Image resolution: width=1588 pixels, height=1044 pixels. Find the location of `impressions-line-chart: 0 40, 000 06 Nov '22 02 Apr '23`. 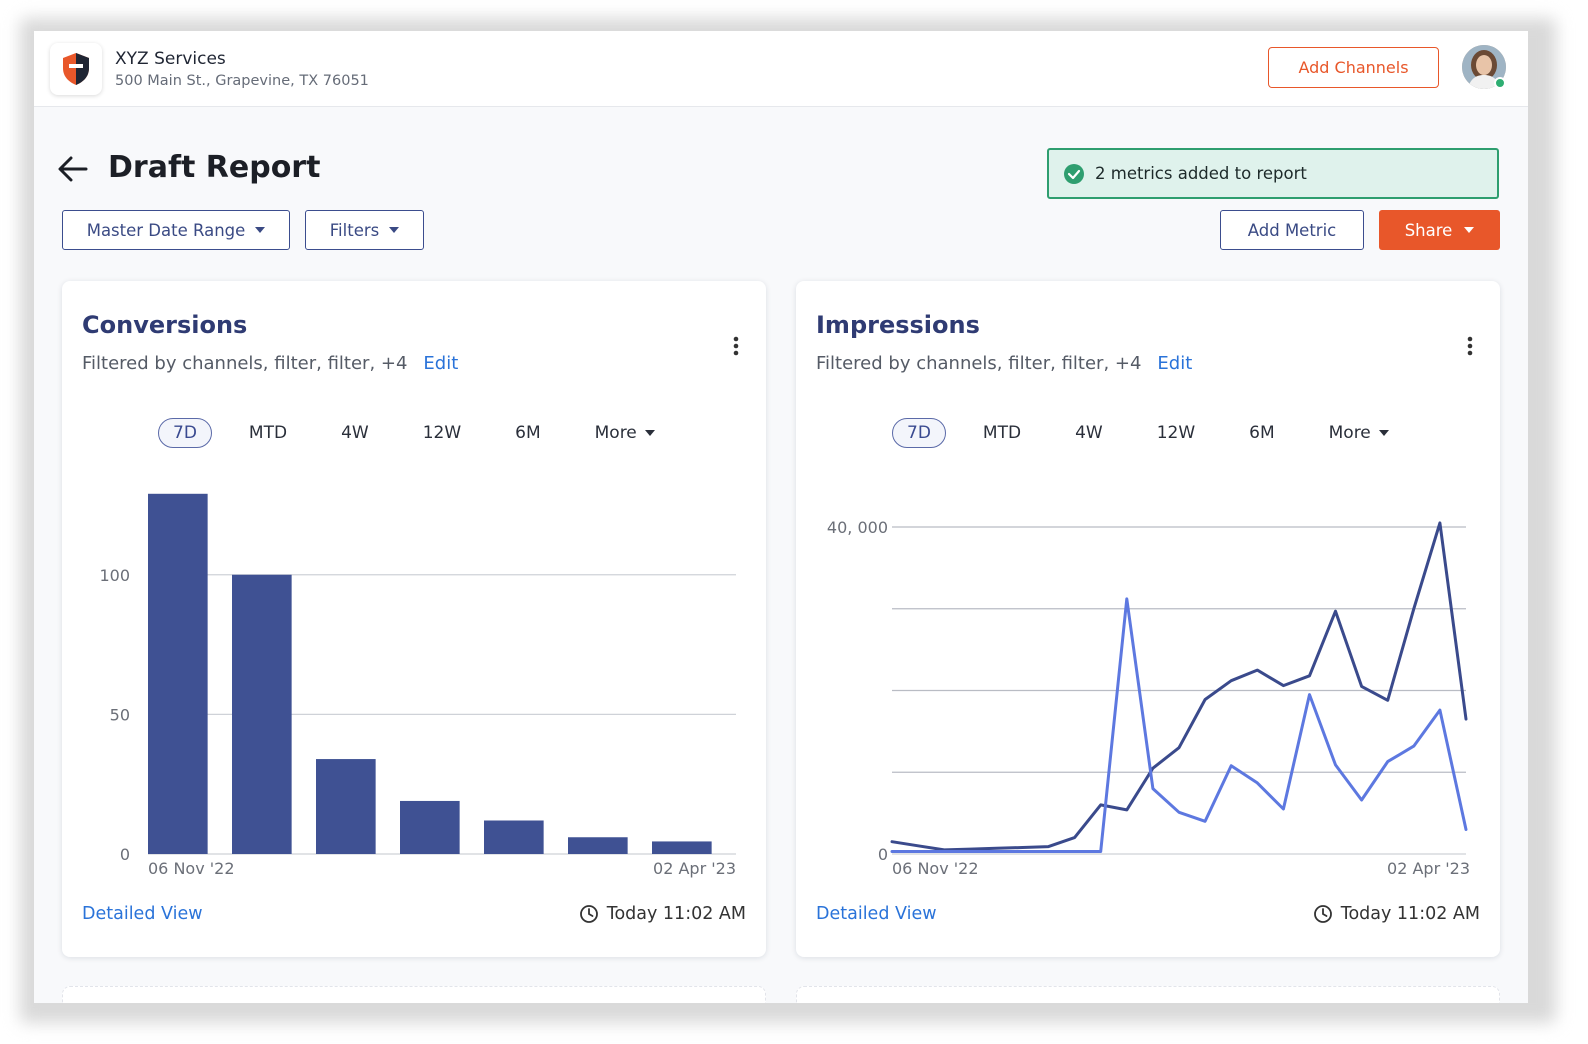

impressions-line-chart: 0 40, 000 06 Nov '22 02 Apr '23 is located at coordinates (1148, 698).